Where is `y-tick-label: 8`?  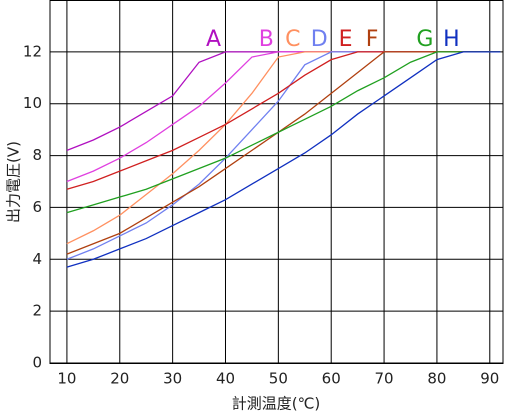 y-tick-label: 8 is located at coordinates (37, 155).